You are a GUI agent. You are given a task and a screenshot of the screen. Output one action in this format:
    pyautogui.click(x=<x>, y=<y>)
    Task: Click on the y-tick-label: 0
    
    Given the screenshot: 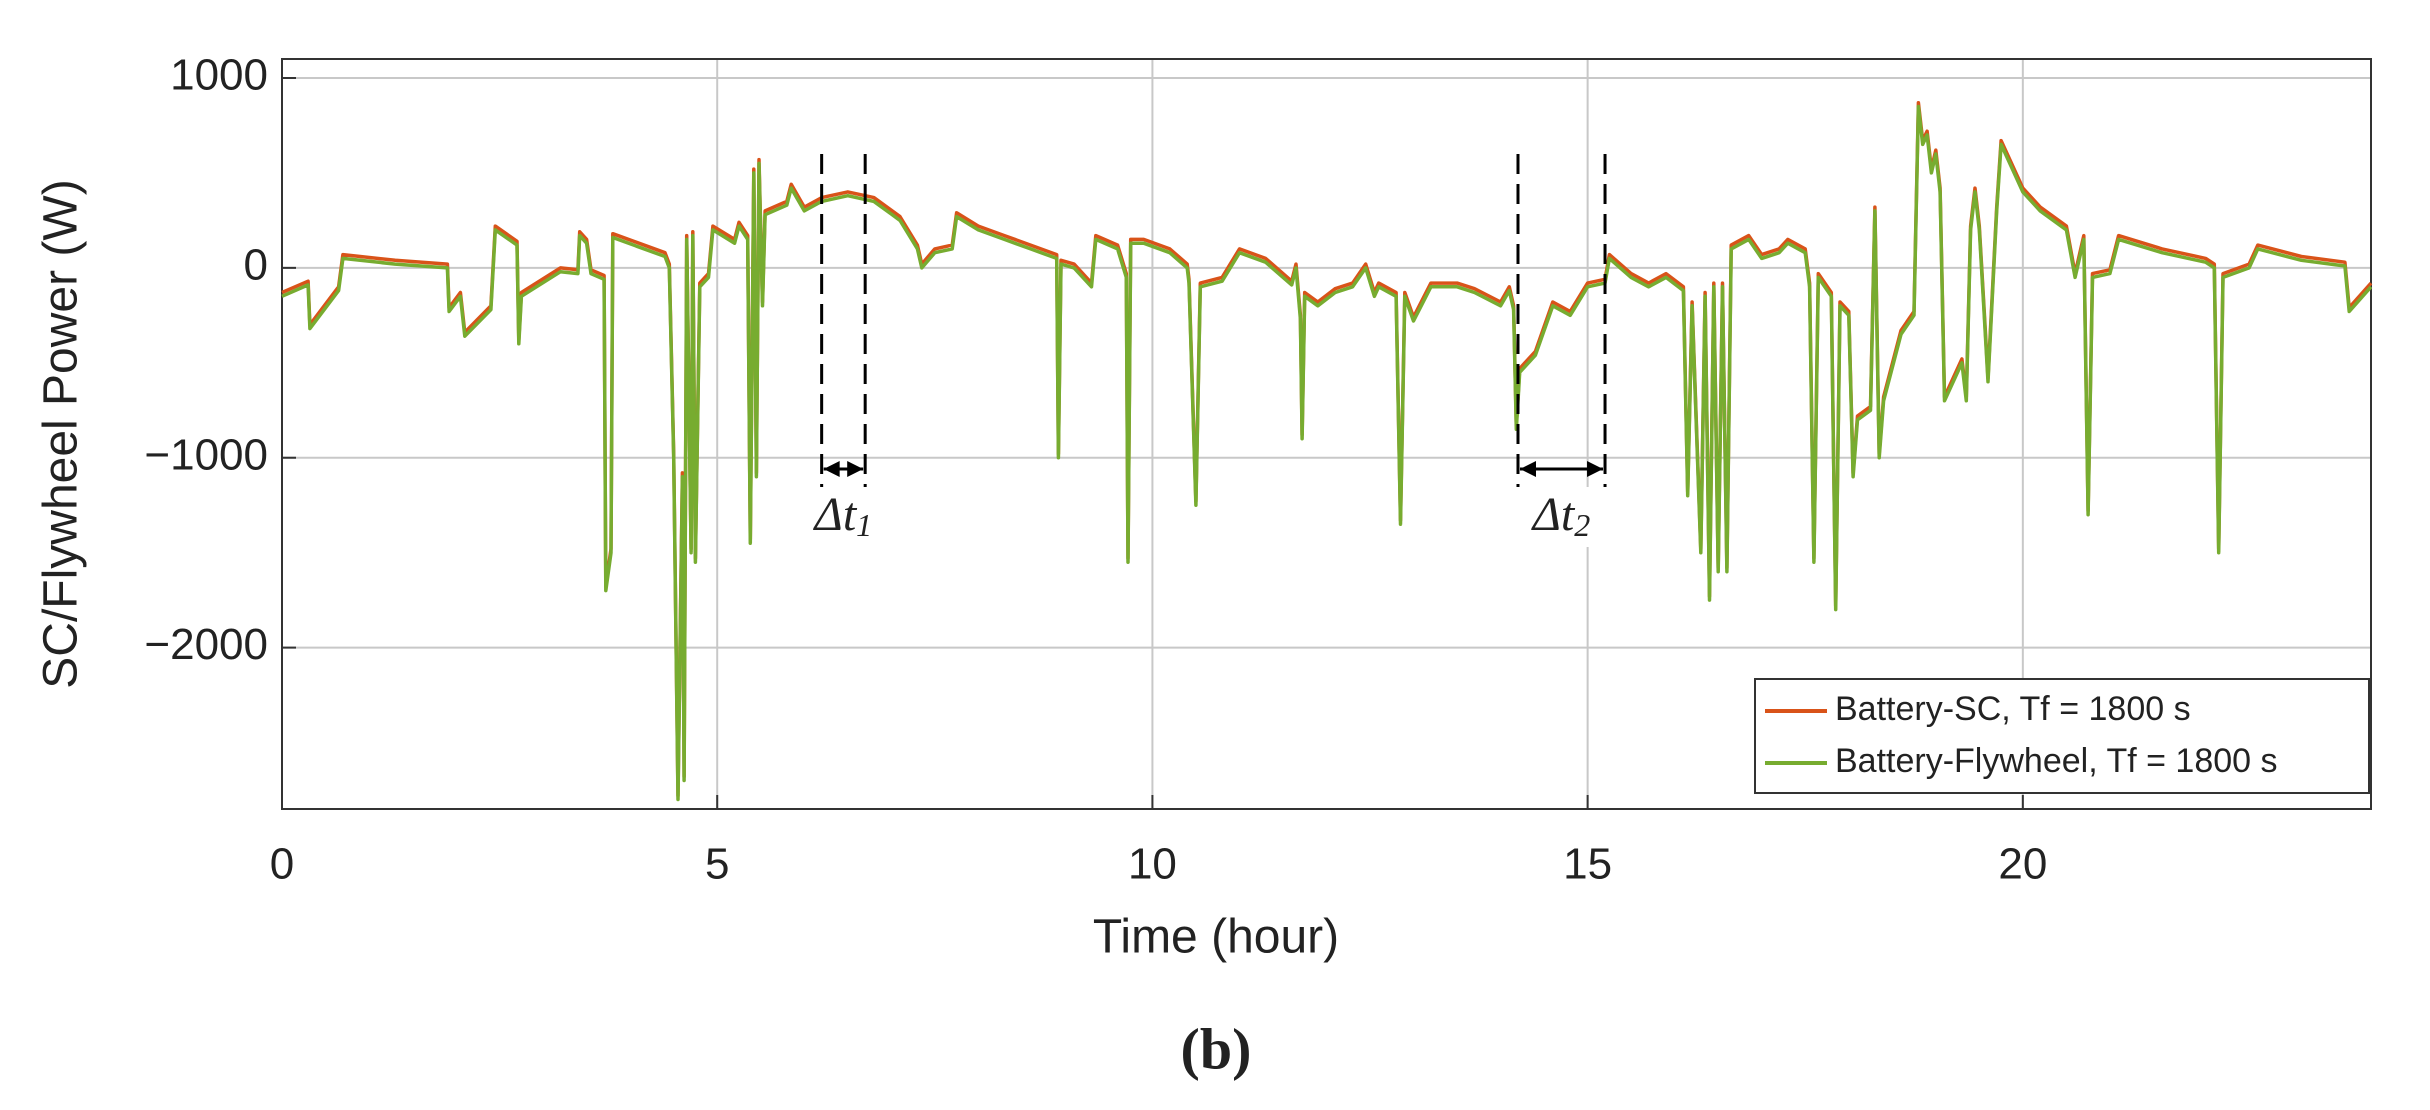 What is the action you would take?
    pyautogui.click(x=256, y=264)
    